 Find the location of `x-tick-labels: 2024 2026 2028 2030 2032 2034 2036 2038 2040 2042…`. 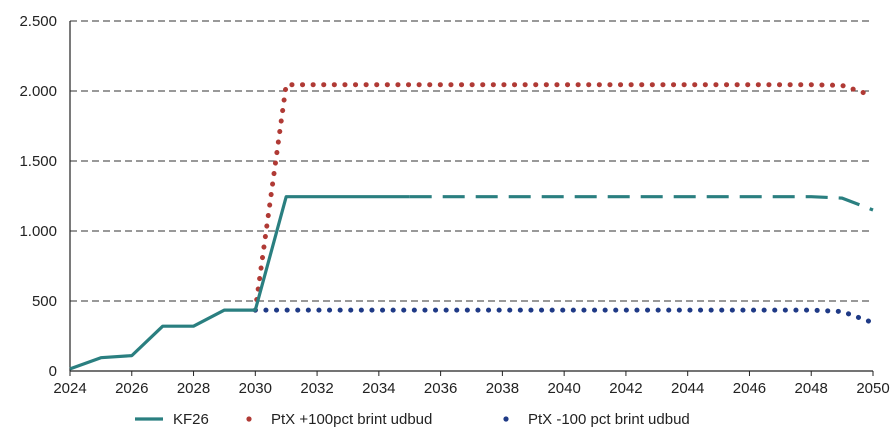

x-tick-labels: 2024 2026 2028 2030 2032 2034 2036 2038 2040 2042… is located at coordinates (471, 388).